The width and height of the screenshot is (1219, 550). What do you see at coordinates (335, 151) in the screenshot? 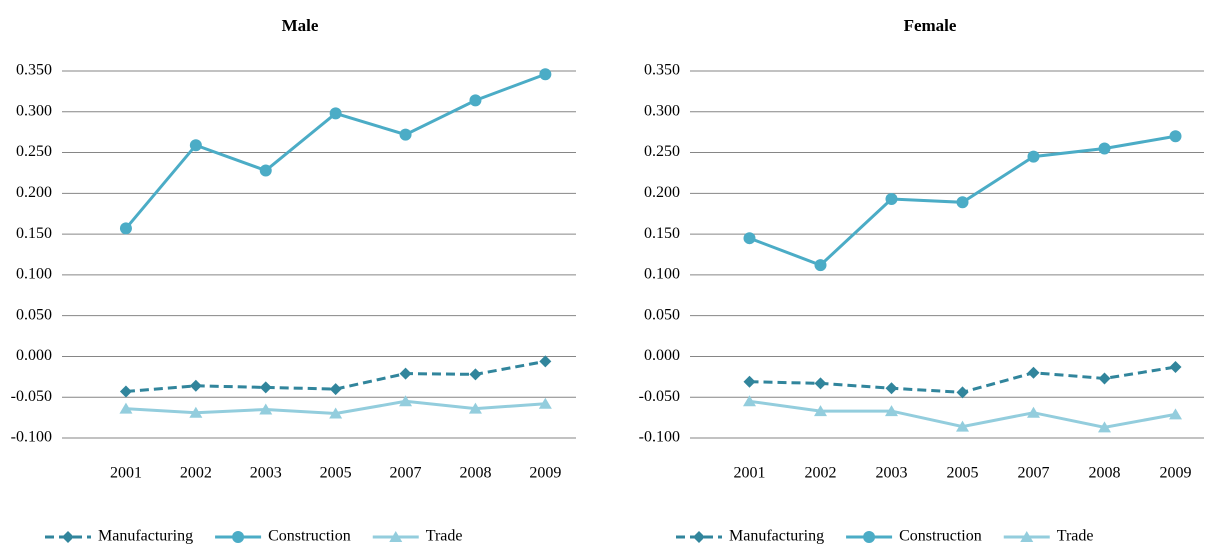
I see `series-line` at bounding box center [335, 151].